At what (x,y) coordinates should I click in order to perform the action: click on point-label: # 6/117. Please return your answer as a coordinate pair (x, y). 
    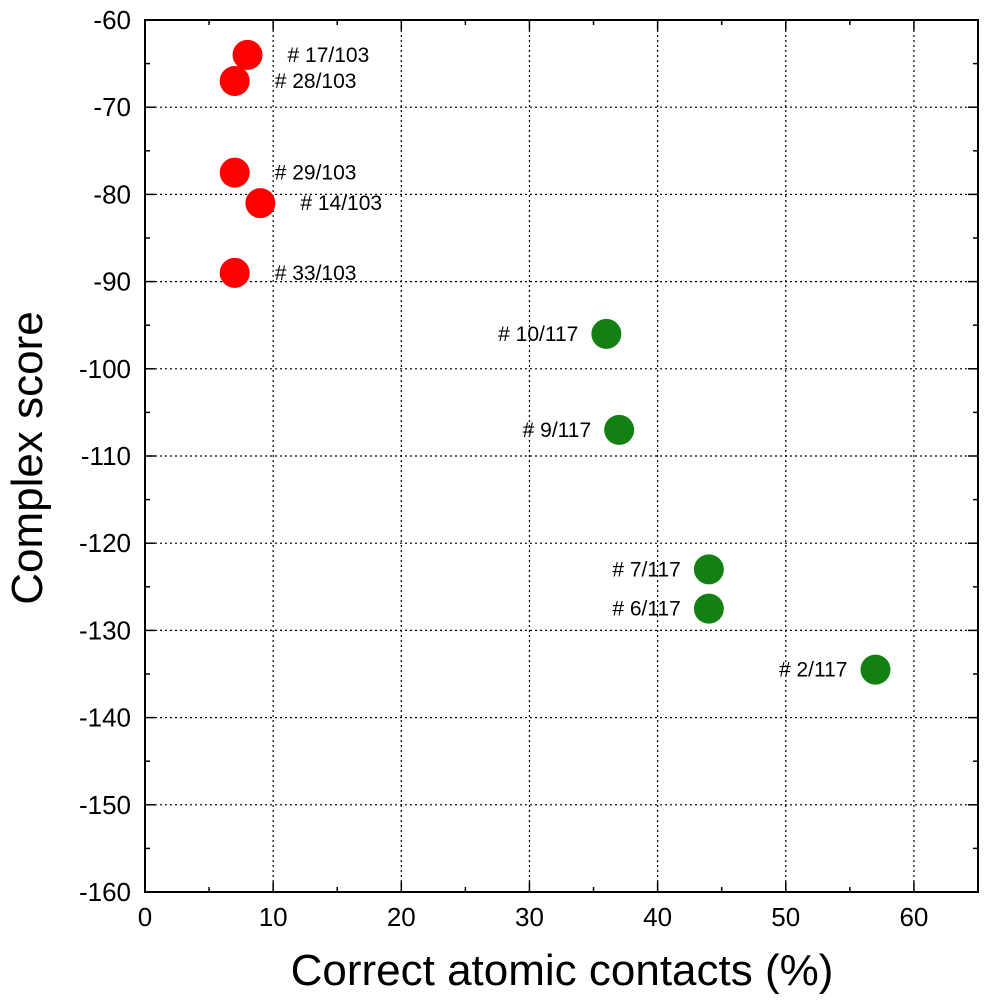
    Looking at the image, I should click on (646, 609).